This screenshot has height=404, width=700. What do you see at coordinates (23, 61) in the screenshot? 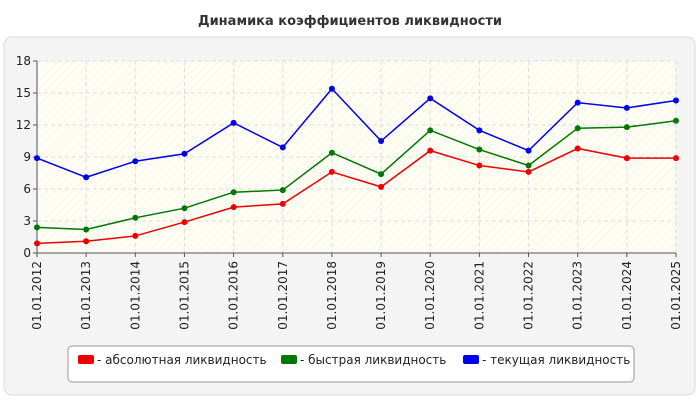
I see `y-tick-label: 18` at bounding box center [23, 61].